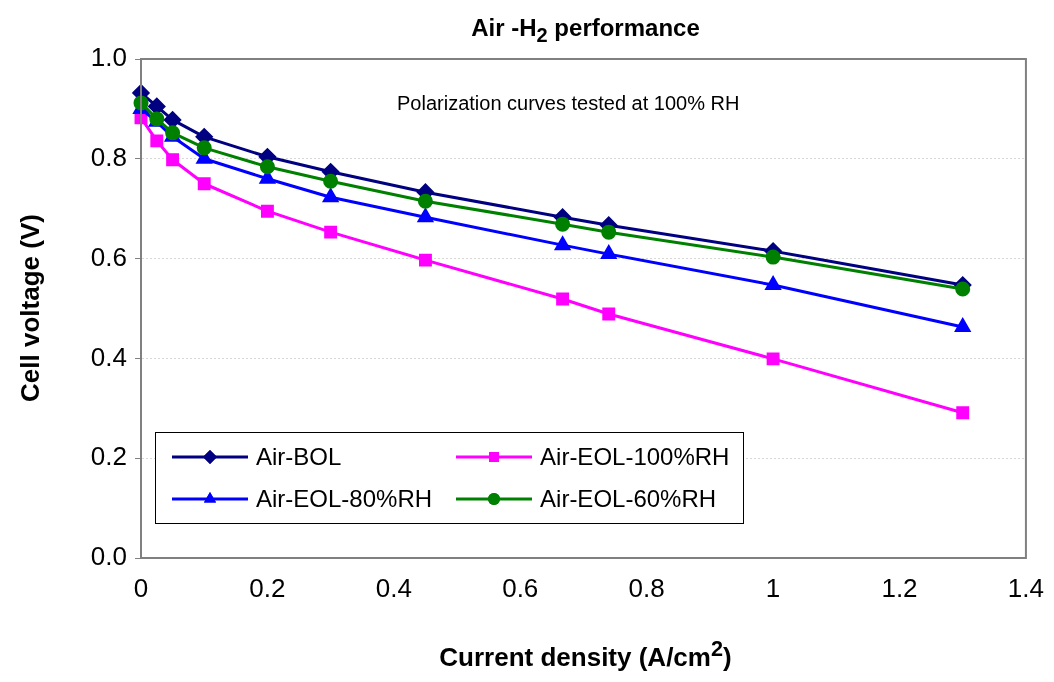 Image resolution: width=1054 pixels, height=682 pixels. Describe the element at coordinates (1026, 587) in the screenshot. I see `x-tick-label: 1.4` at that location.